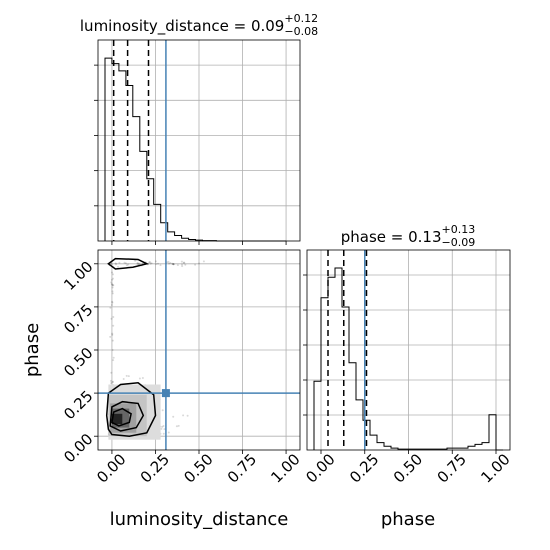 Image resolution: width=550 pixels, height=550 pixels. Describe the element at coordinates (195, 149) in the screenshot. I see `marginal-ld-histogram` at that location.